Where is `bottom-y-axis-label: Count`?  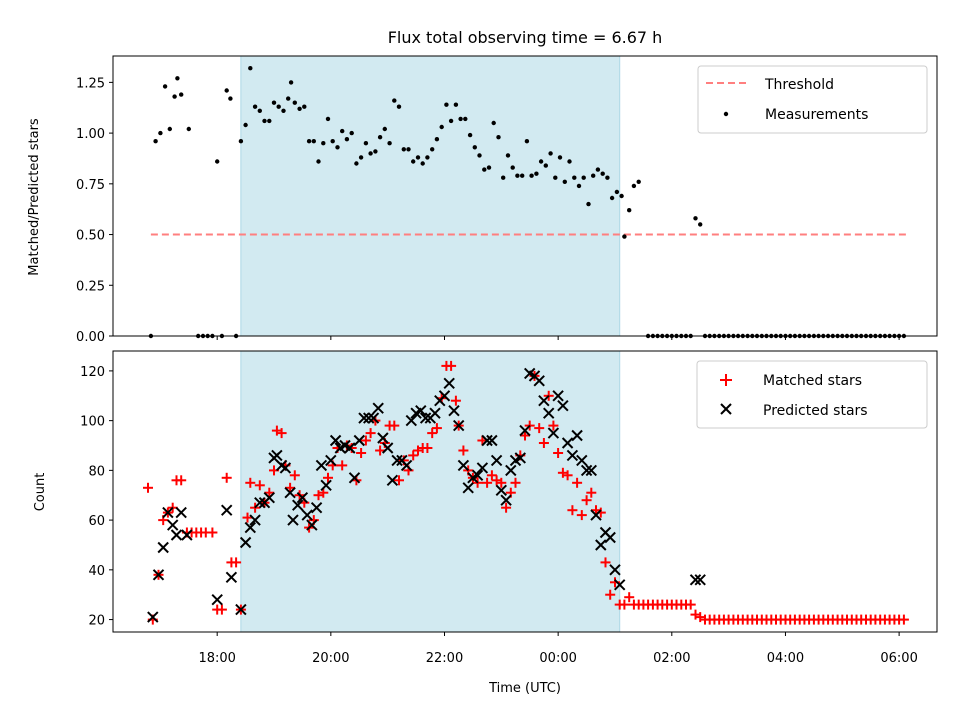
bottom-y-axis-label: Count is located at coordinates (40, 492).